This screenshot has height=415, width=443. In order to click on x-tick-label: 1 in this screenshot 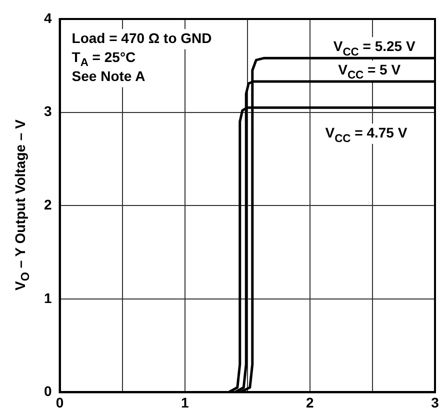, I will do `click(184, 402)`.